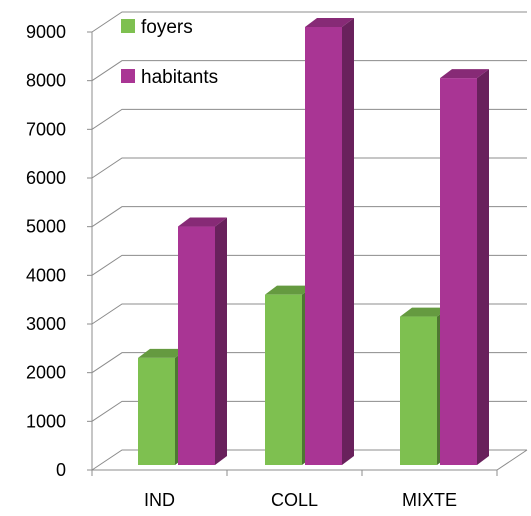 This screenshot has width=531, height=516. Describe the element at coordinates (159, 500) in the screenshot. I see `x-tick-label: IND` at that location.